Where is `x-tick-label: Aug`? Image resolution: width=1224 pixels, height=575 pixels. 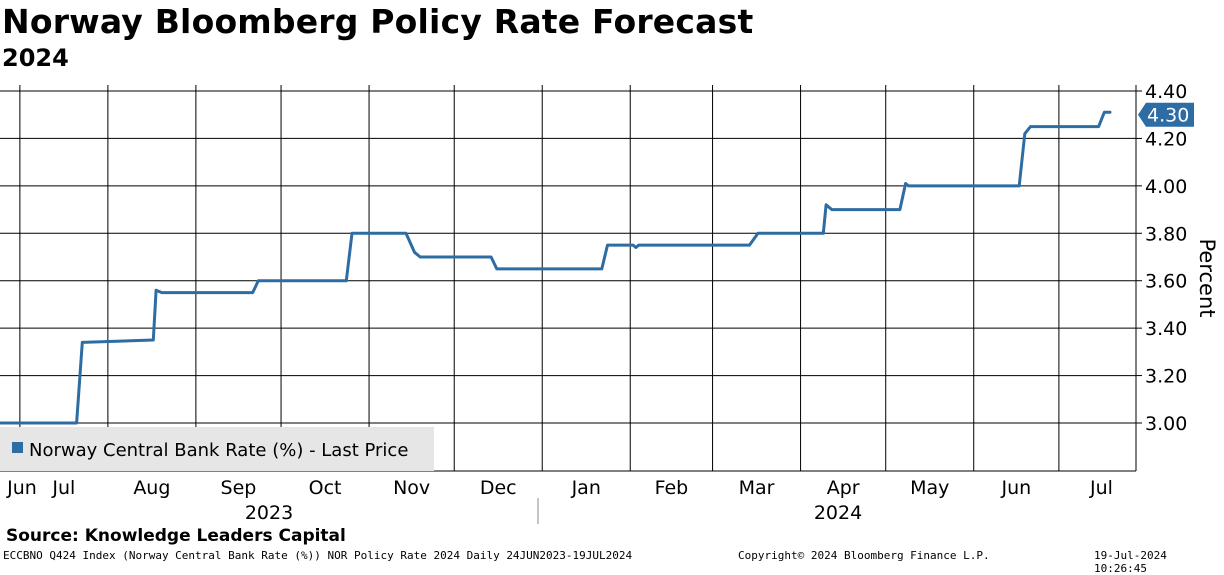
x-tick-label: Aug is located at coordinates (151, 488).